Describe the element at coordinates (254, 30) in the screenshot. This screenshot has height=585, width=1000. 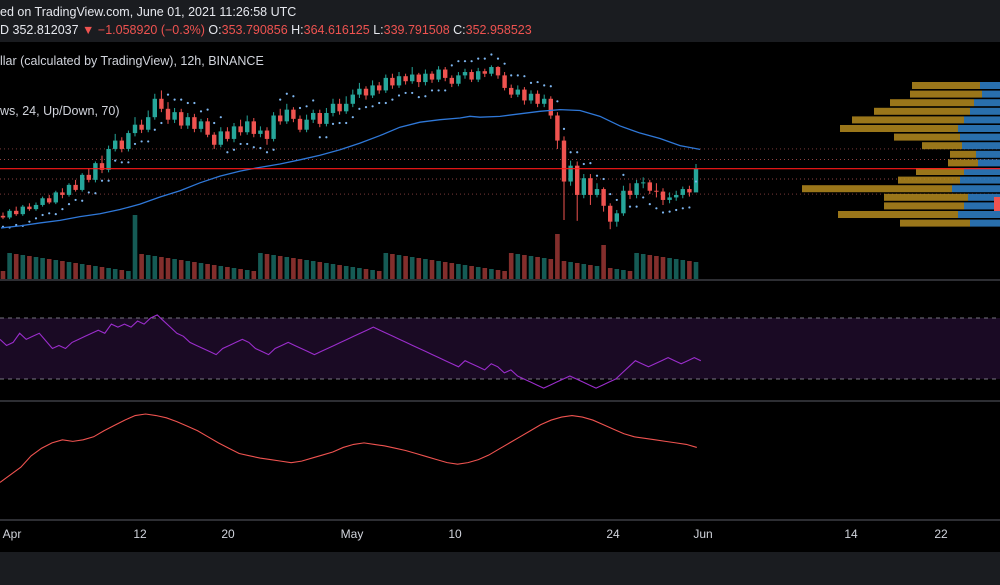
I see `open-value: 353.790856` at that location.